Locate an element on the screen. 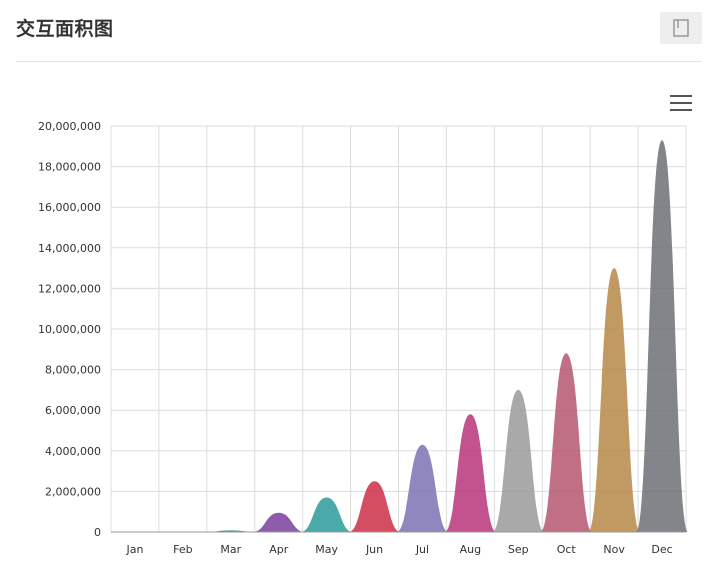 This screenshot has height=588, width=721. y-tick-label: 2,000,000 is located at coordinates (73, 491).